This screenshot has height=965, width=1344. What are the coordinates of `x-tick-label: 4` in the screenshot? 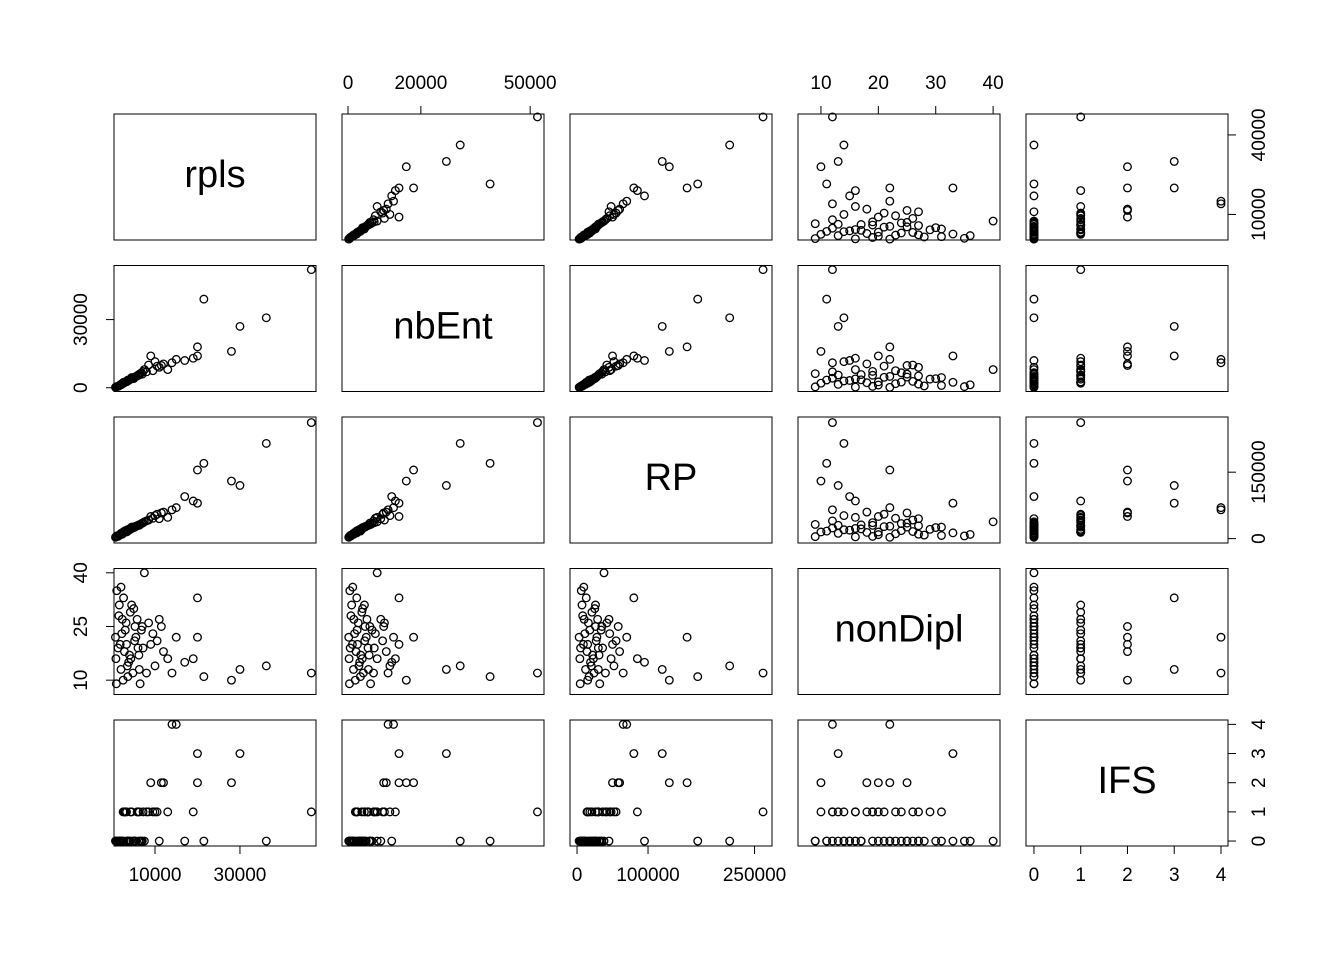 It's located at (1221, 875).